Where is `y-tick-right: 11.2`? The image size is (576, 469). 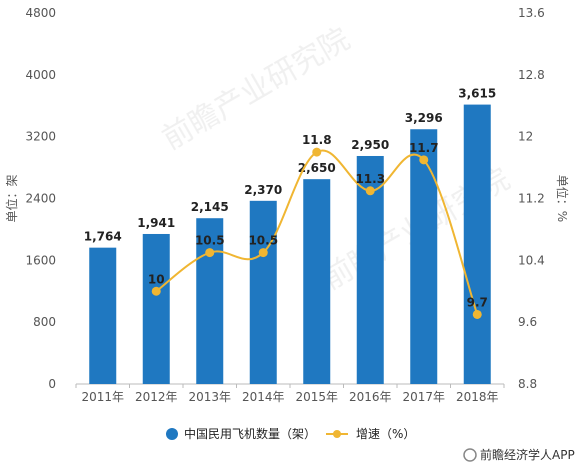 y-tick-right: 11.2 is located at coordinates (531, 199).